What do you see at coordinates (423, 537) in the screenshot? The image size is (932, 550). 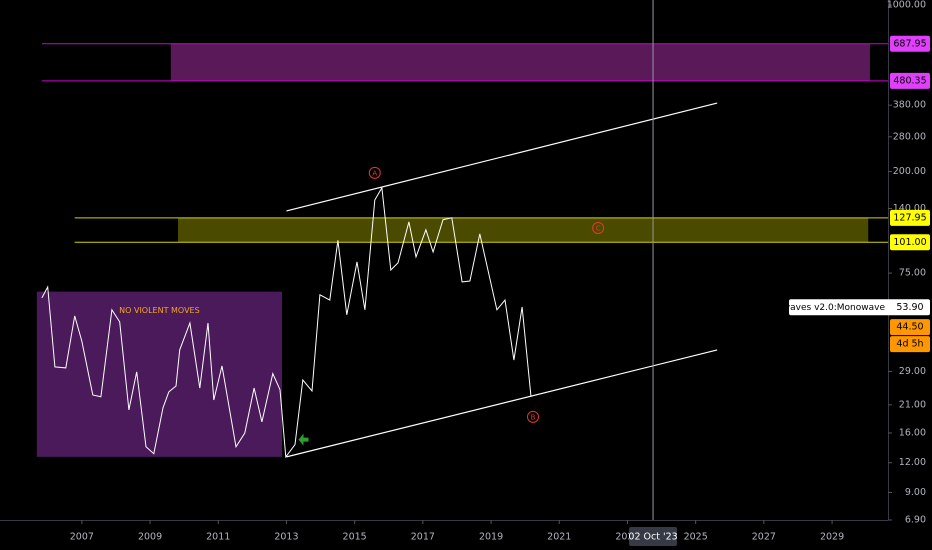 I see `x-tick-label: 2017` at bounding box center [423, 537].